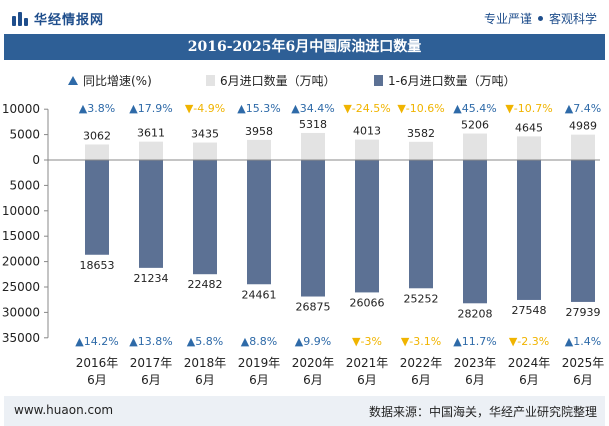 The height and width of the screenshot is (426, 609). What do you see at coordinates (97, 135) in the screenshot?
I see `monthly-value-label: 3062` at bounding box center [97, 135].